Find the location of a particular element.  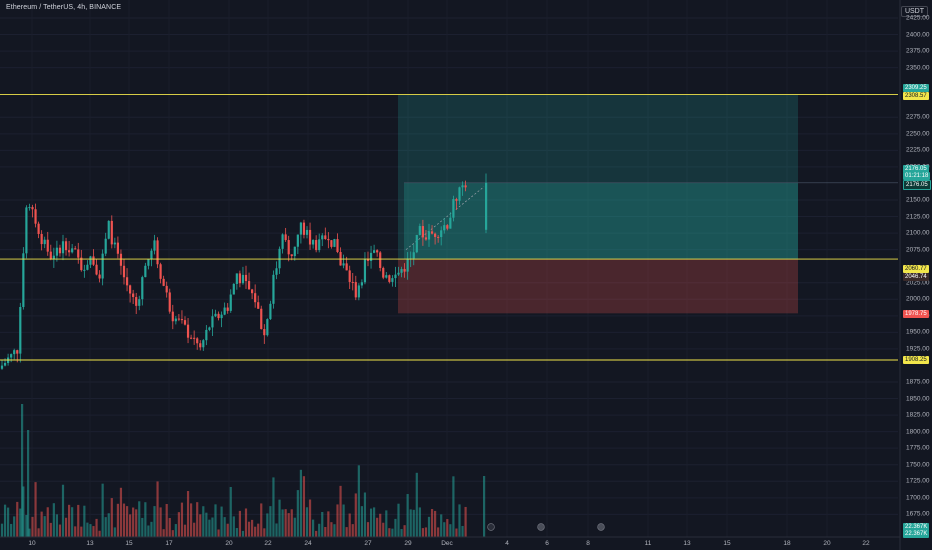

y-tick-label: 2375.00 is located at coordinates (918, 51).